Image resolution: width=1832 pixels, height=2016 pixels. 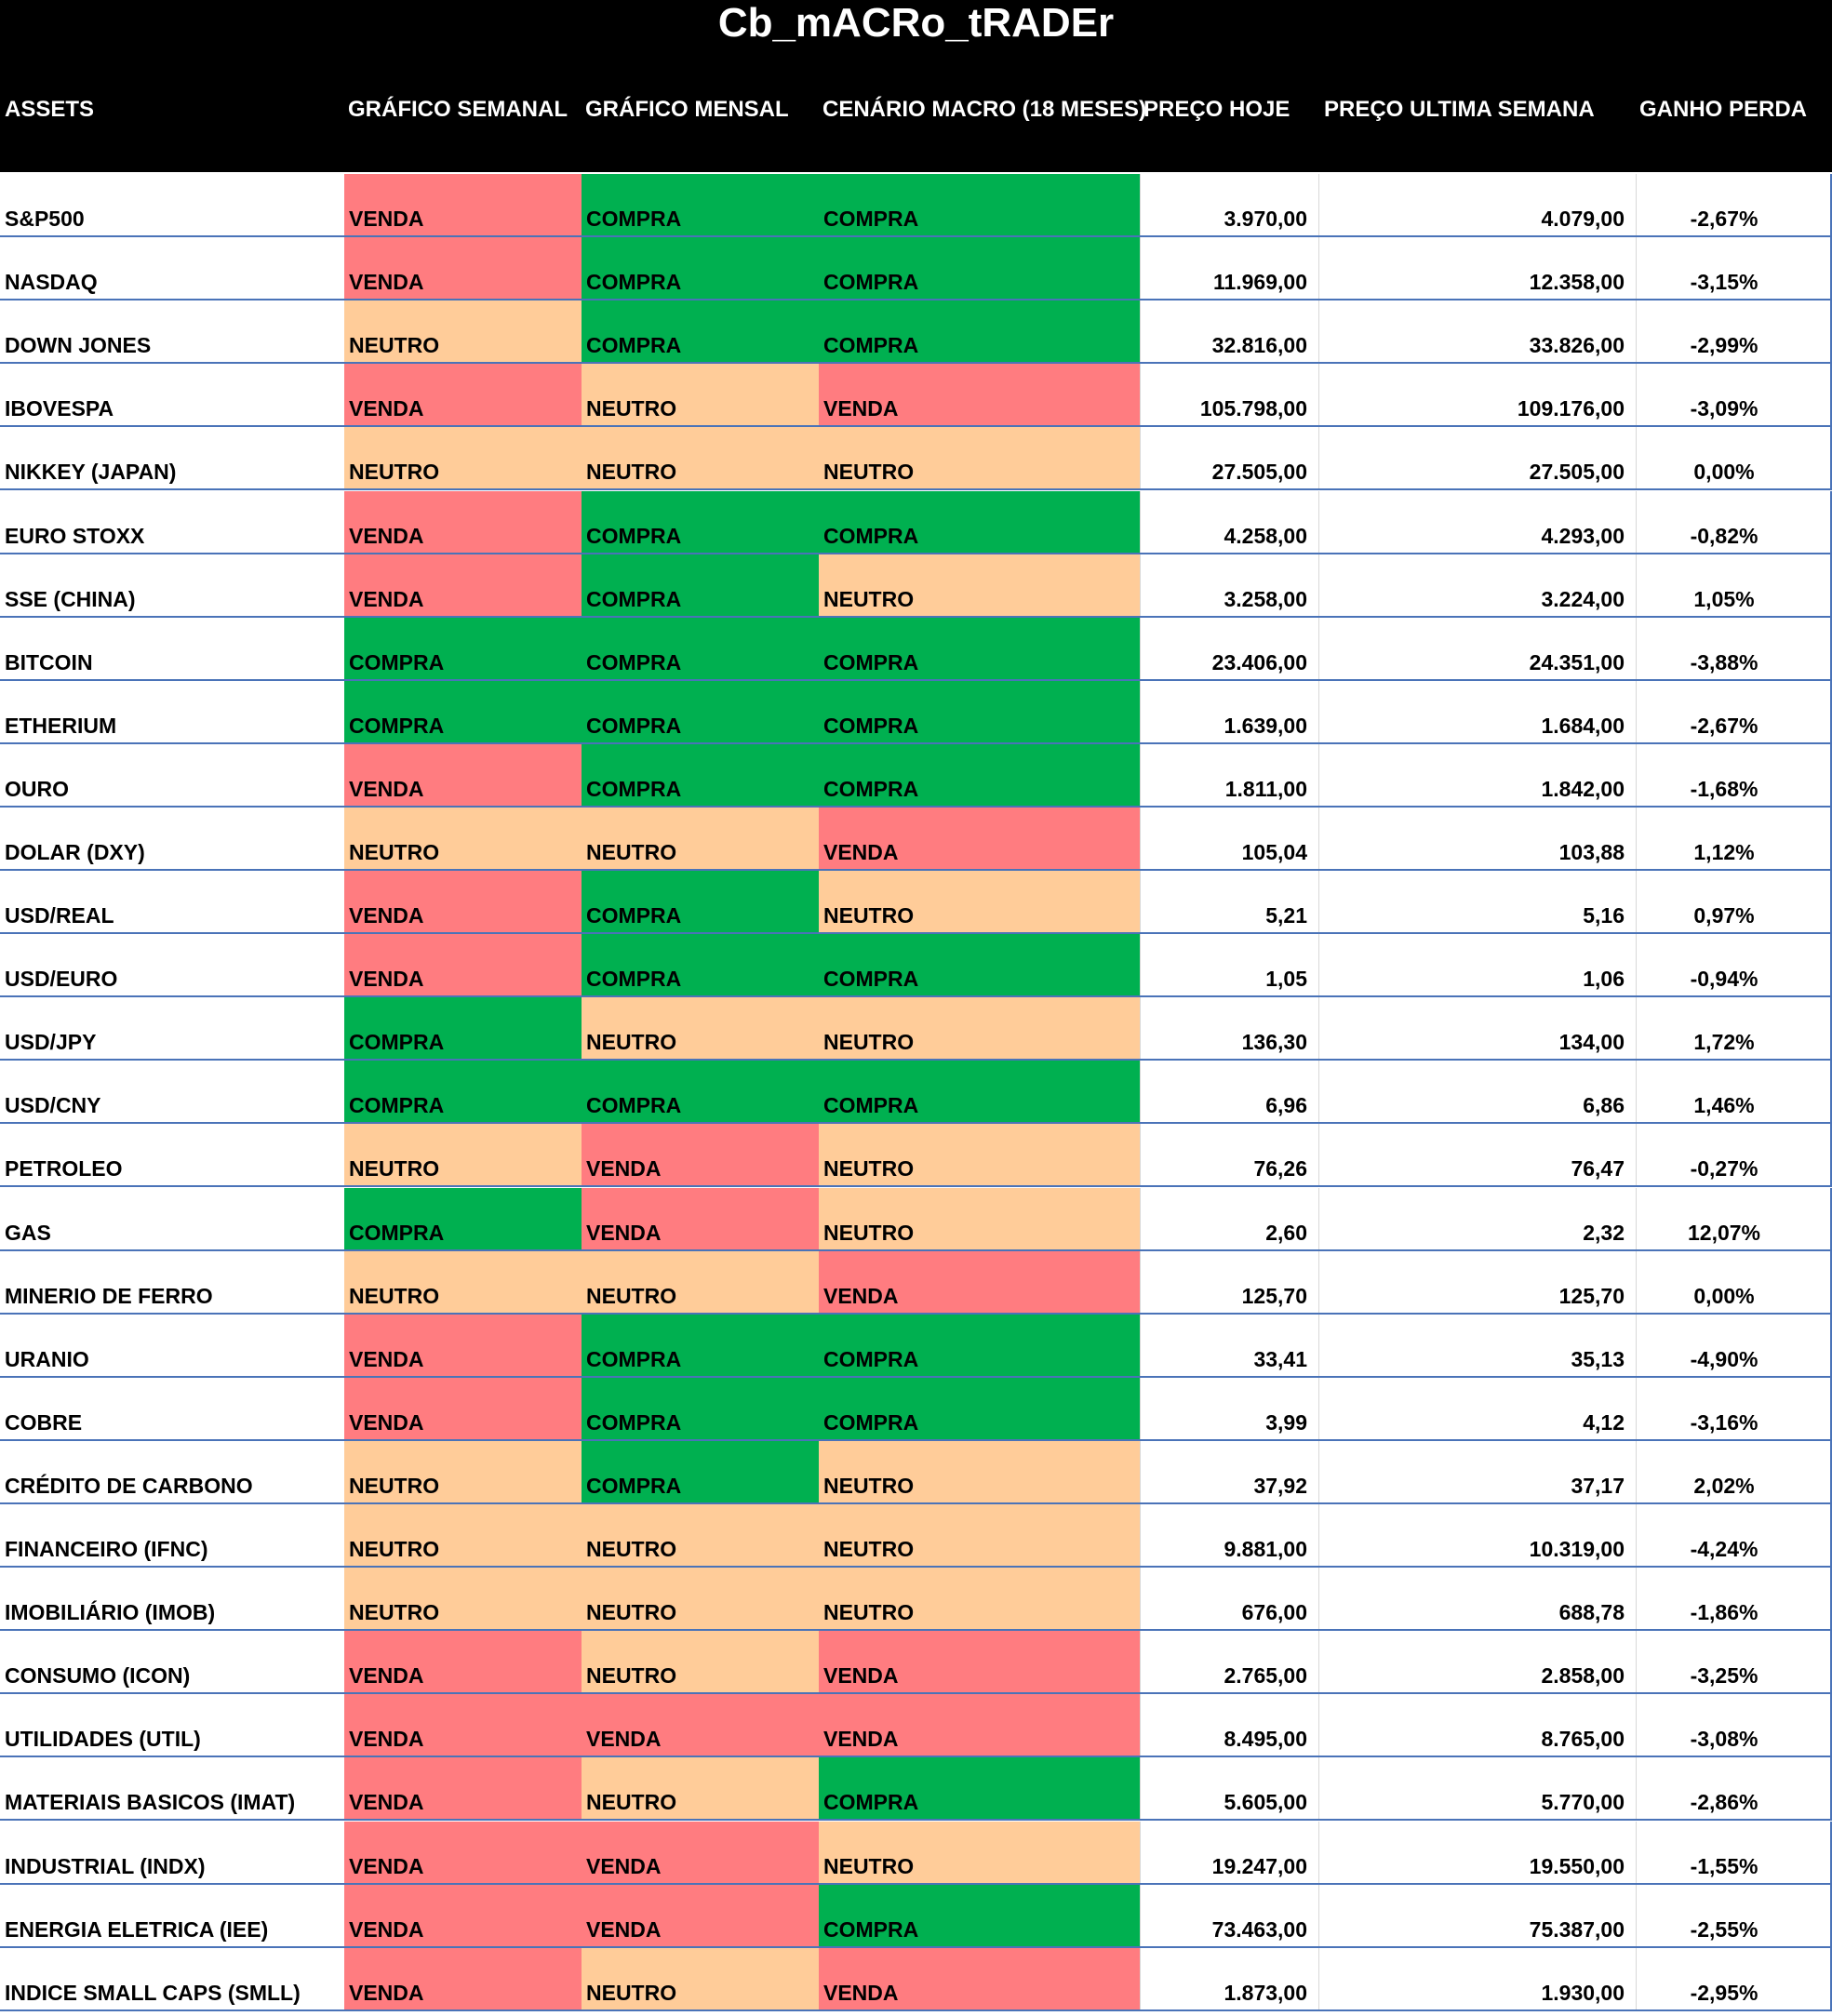 I want to click on ganho-perda-cell: -1,68%, so click(x=1734, y=775).